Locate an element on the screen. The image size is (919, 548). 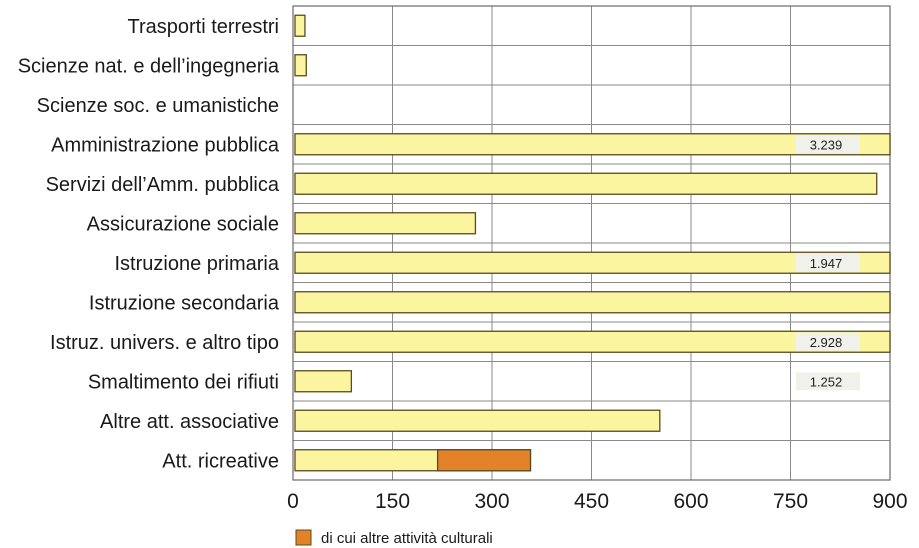
category-label: Istruzione secondaria is located at coordinates (184, 303).